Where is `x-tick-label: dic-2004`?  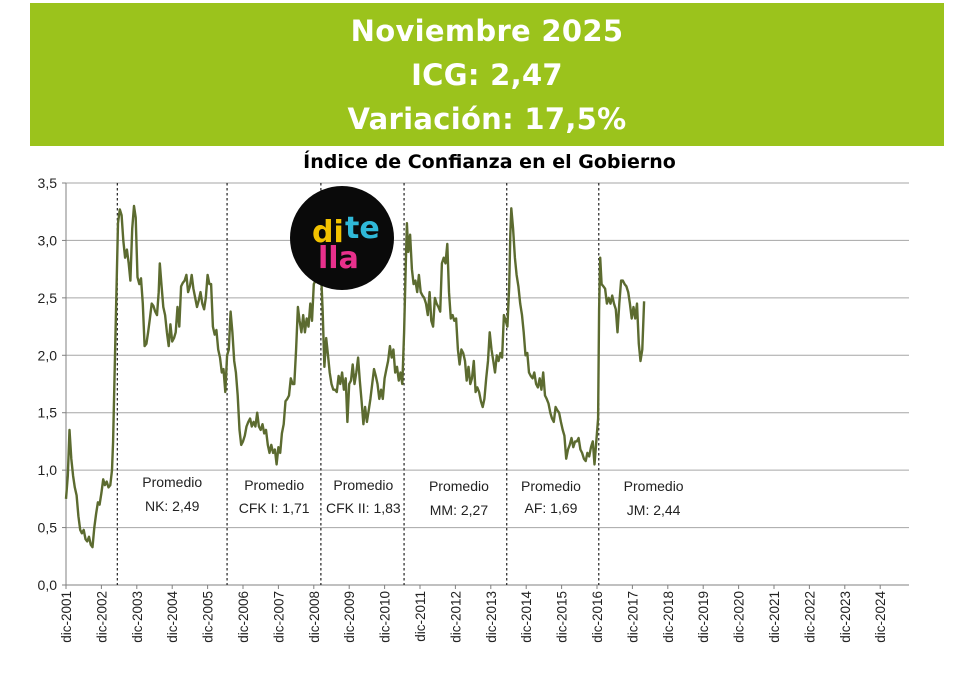 x-tick-label: dic-2004 is located at coordinates (172, 617).